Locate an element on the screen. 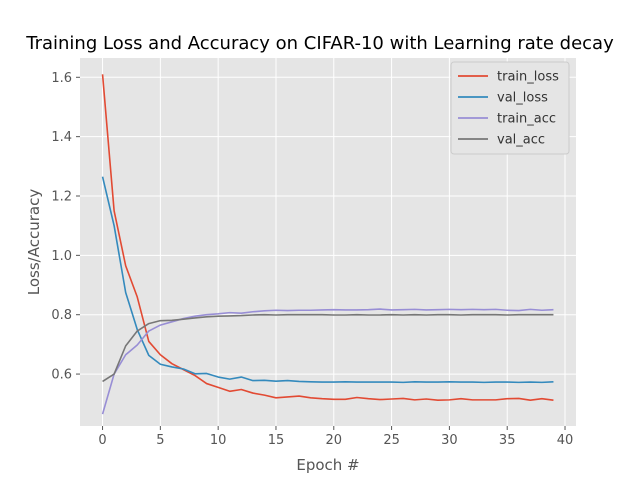 This screenshot has height=480, width=640. y-tick-label: 0.8 is located at coordinates (61, 315).